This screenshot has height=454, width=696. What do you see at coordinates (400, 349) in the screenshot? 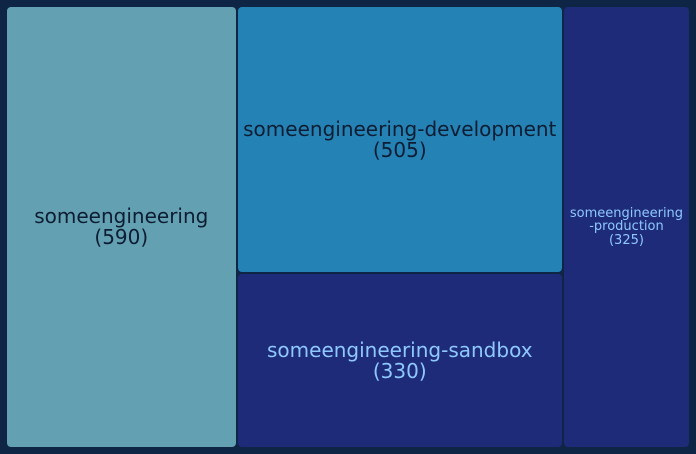
I see `tile-label: someengineering-sandbox` at bounding box center [400, 349].